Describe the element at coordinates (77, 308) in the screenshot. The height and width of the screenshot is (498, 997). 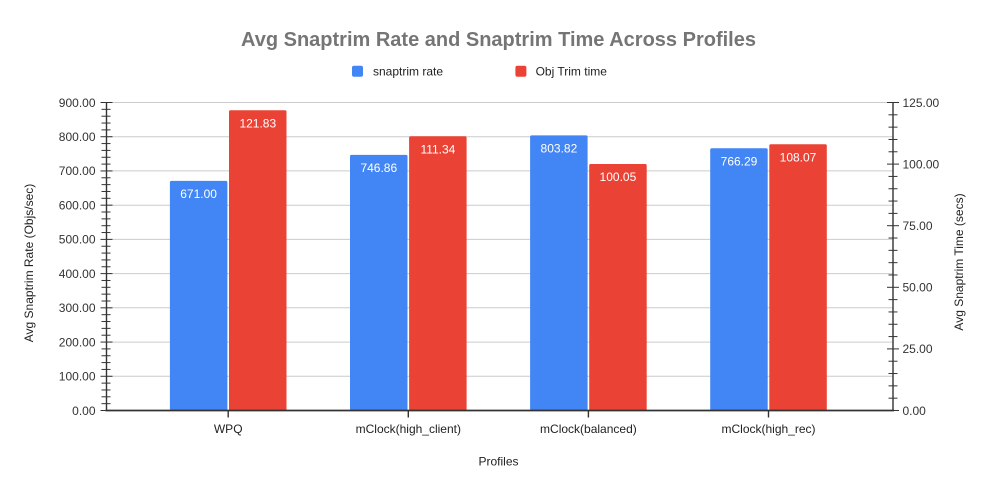
I see `svg-text: 300.00` at that location.